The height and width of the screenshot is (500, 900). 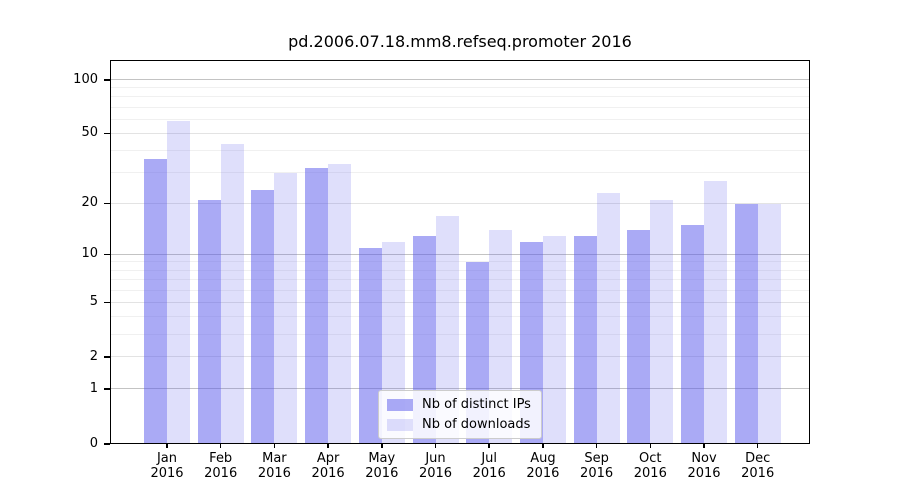 I want to click on bar-downloads-oct-2016, so click(x=662, y=322).